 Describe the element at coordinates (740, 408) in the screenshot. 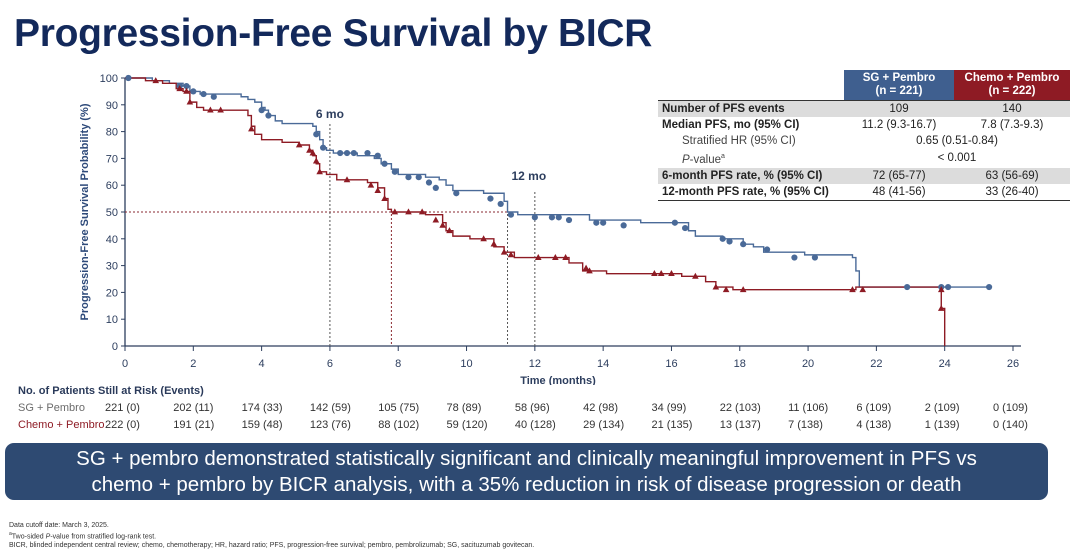

I see `at-risk-cell: 22 (103)` at that location.